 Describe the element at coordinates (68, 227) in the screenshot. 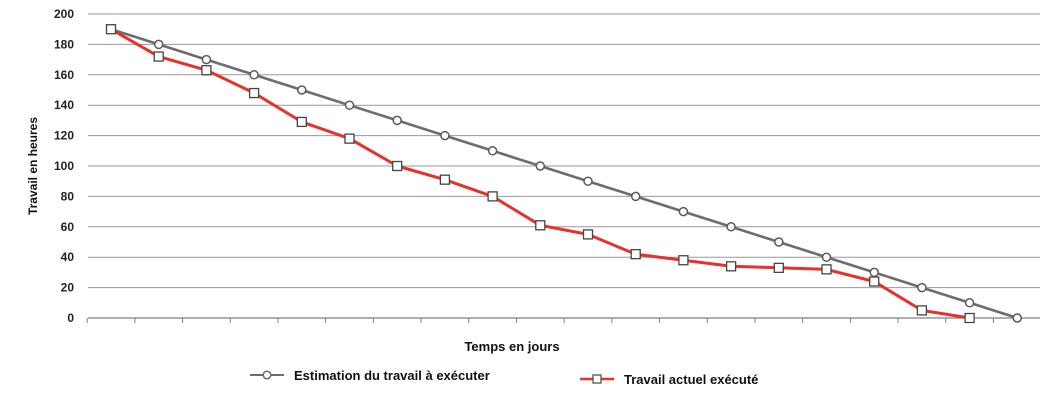

I see `y-tick-label-60: 60` at that location.